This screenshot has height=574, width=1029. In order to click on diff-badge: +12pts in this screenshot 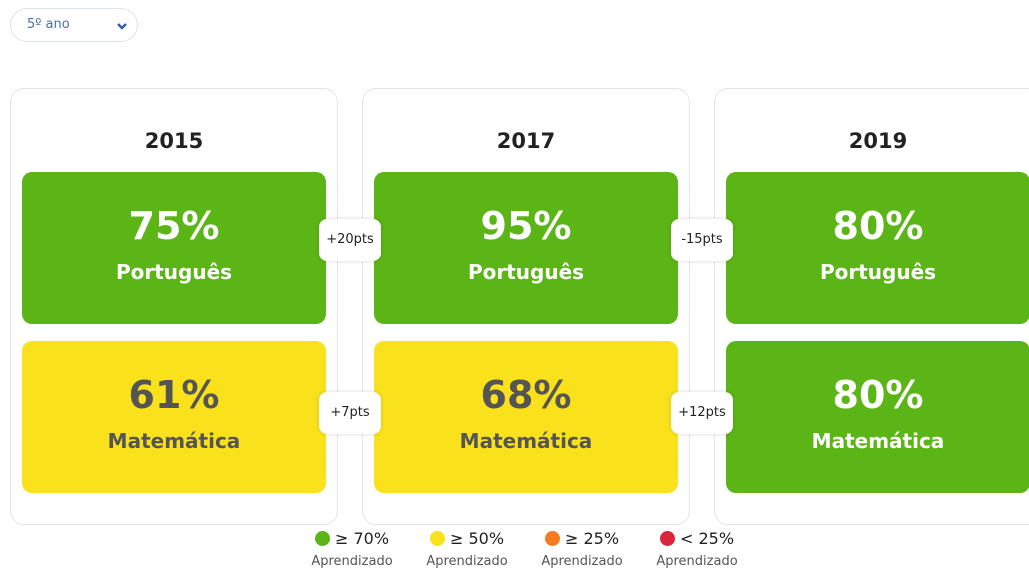, I will do `click(702, 413)`.